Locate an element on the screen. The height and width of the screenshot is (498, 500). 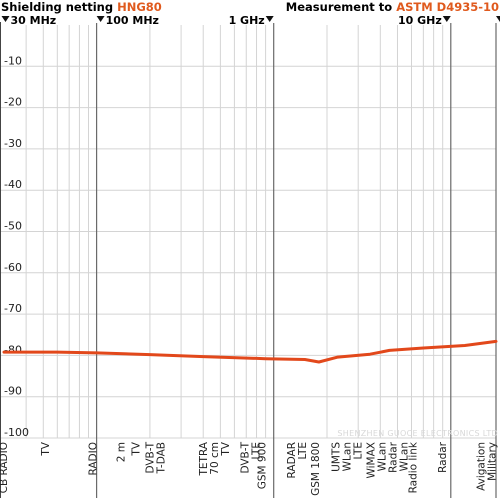
marker-3: 10 GHz is located at coordinates (424, 20).